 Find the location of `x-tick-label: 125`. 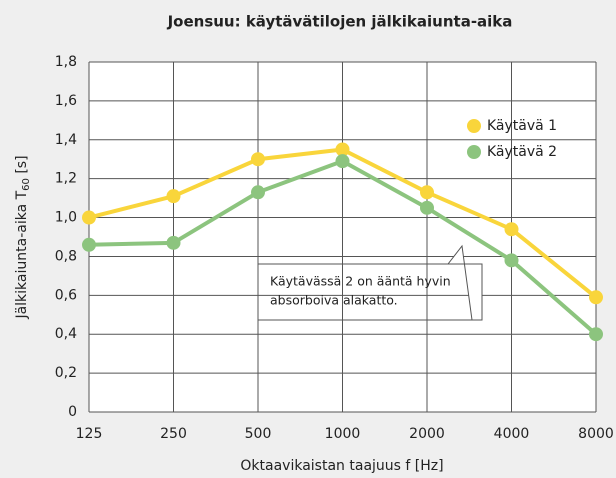

x-tick-label: 125 is located at coordinates (89, 434).